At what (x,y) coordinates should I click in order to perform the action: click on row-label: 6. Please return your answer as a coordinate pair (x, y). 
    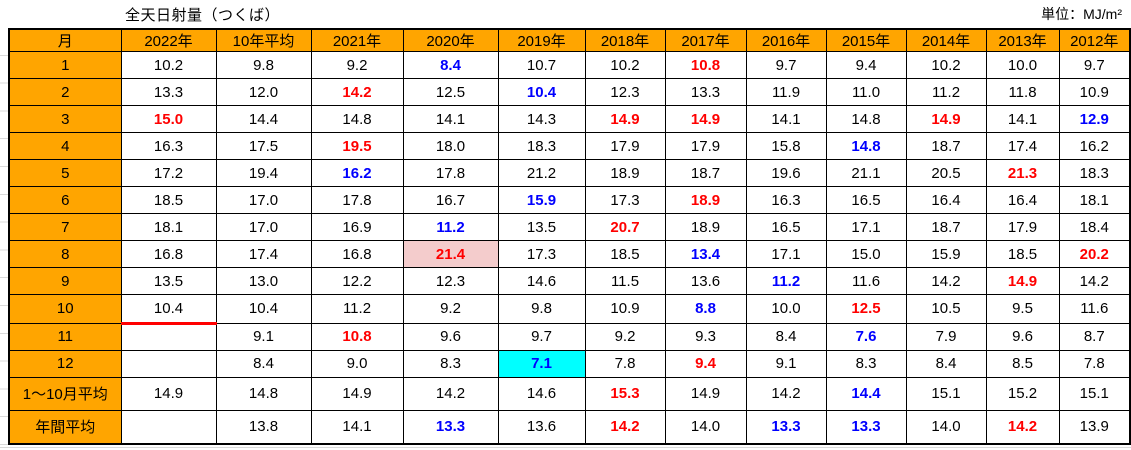
    Looking at the image, I should click on (65, 200).